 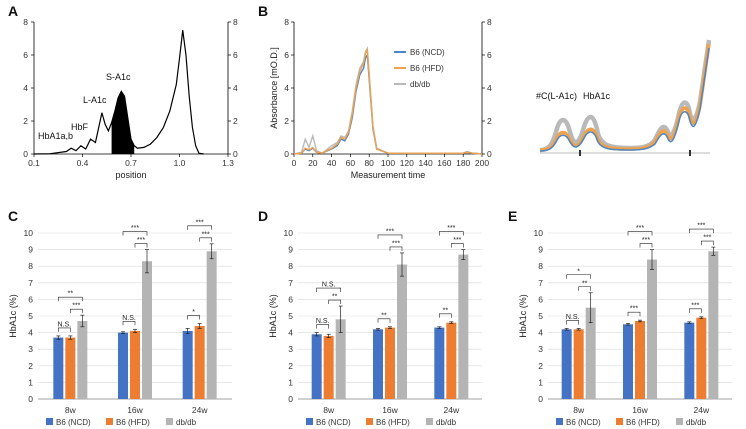 What do you see at coordinates (186, 422) in the screenshot?
I see `panel-c-legend-label: db/db` at bounding box center [186, 422].